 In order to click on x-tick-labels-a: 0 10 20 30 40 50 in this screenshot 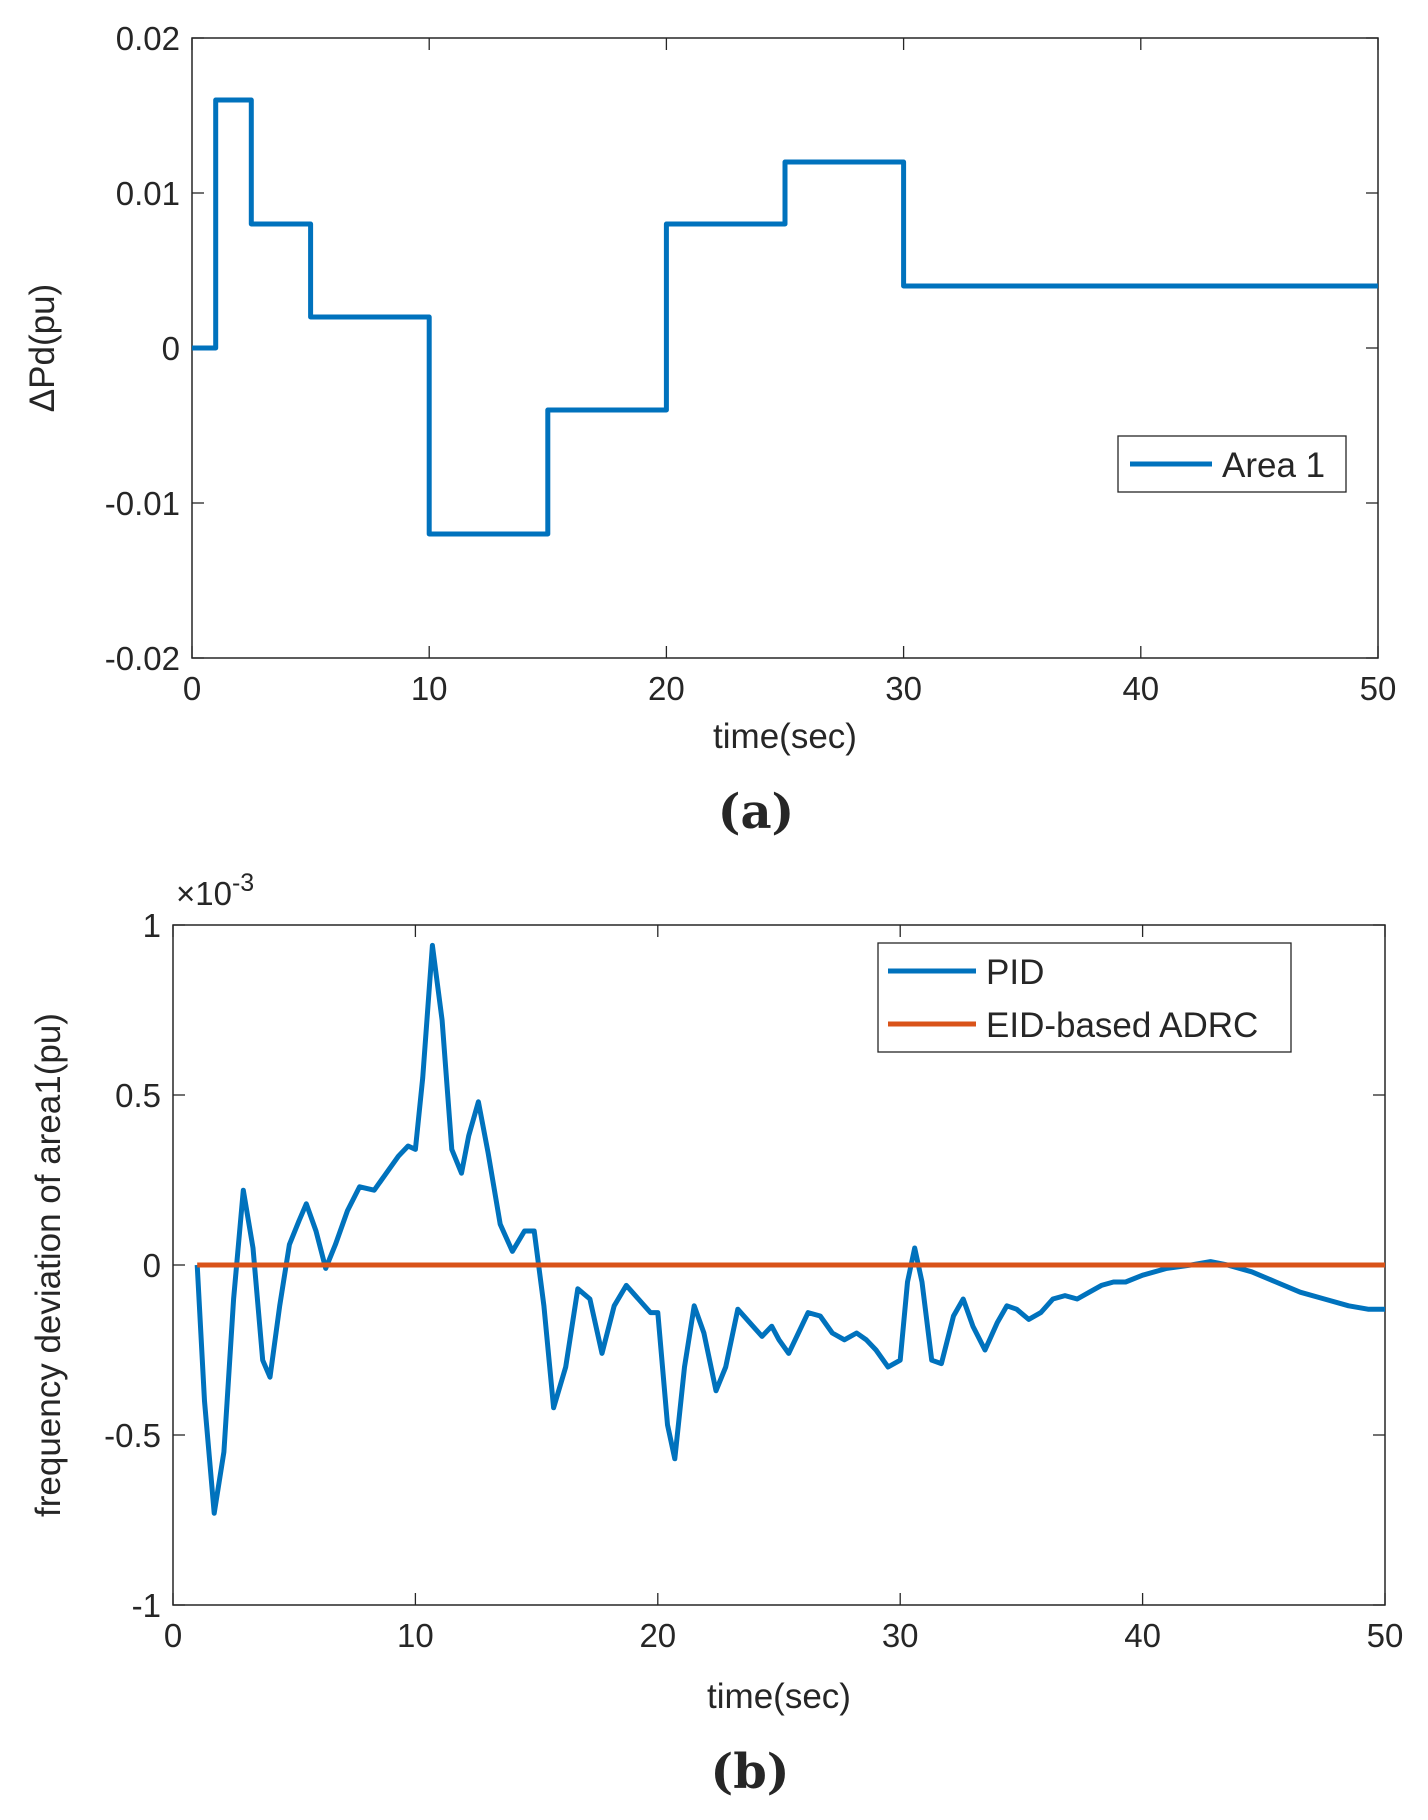, I will do `click(790, 688)`.